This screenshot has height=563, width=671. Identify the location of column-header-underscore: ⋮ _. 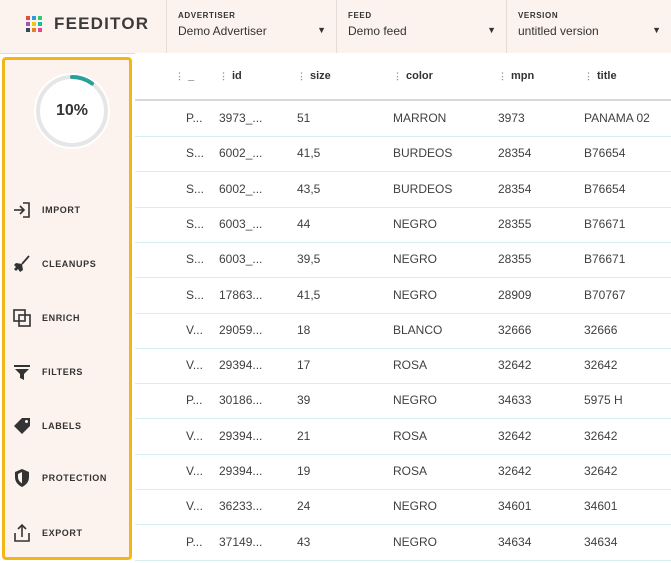
(184, 76).